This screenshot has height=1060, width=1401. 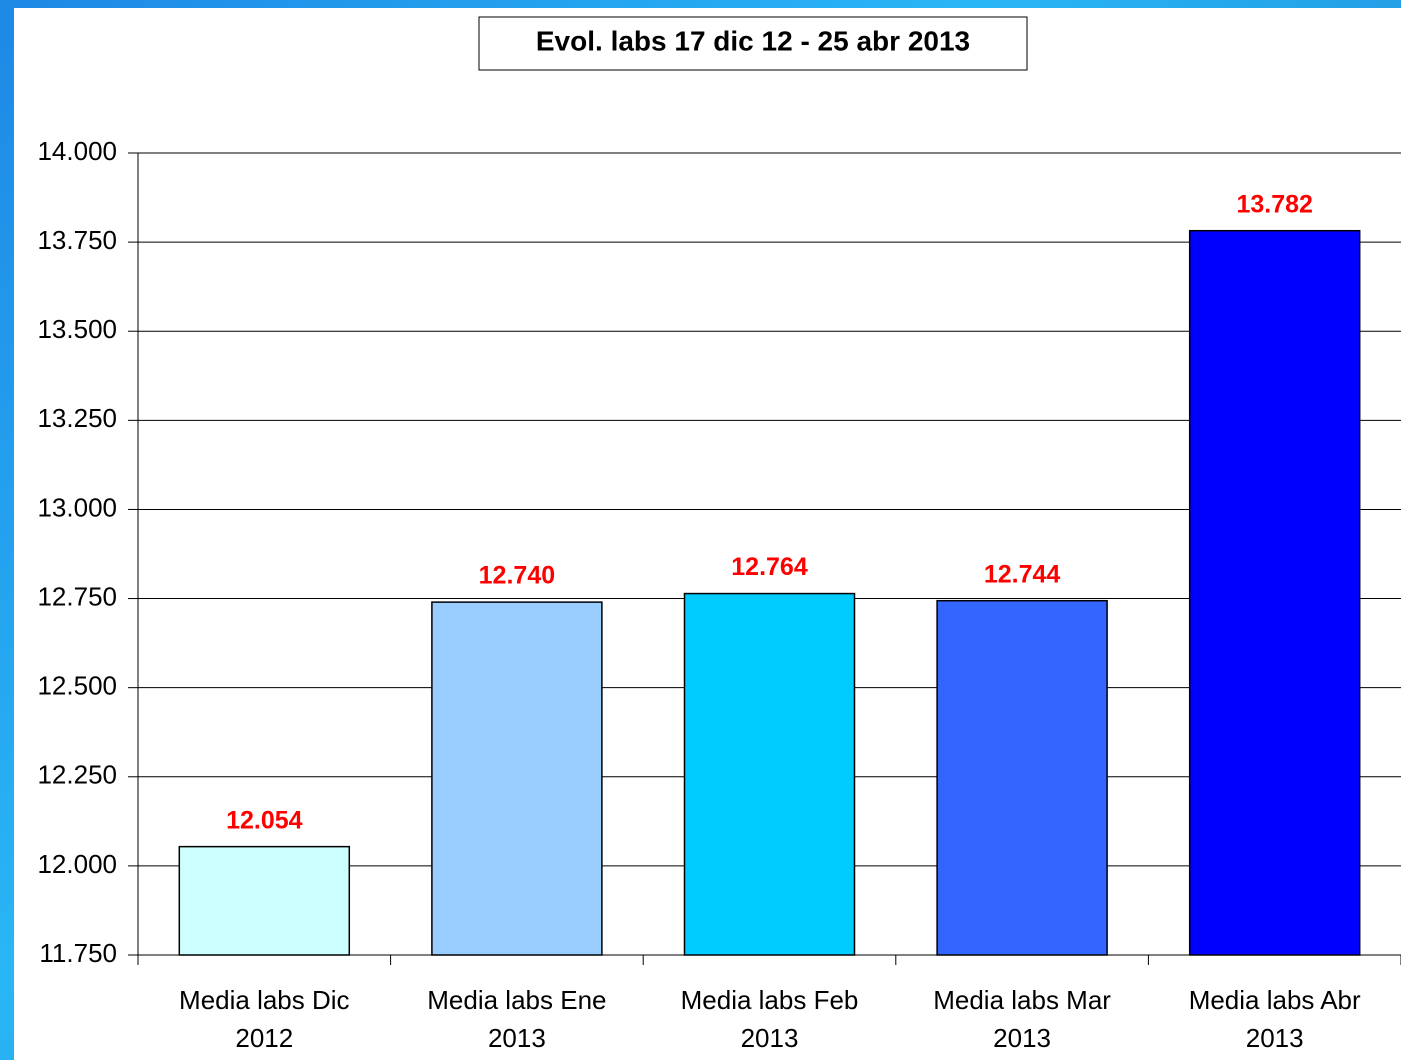 What do you see at coordinates (77, 775) in the screenshot?
I see `y-tick-label: 12.250` at bounding box center [77, 775].